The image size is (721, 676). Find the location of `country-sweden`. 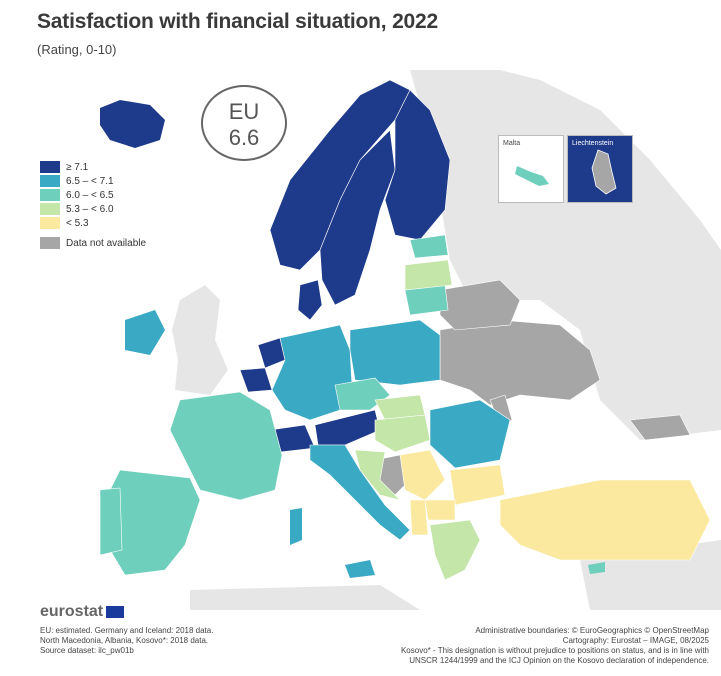

country-sweden is located at coordinates (357, 217).